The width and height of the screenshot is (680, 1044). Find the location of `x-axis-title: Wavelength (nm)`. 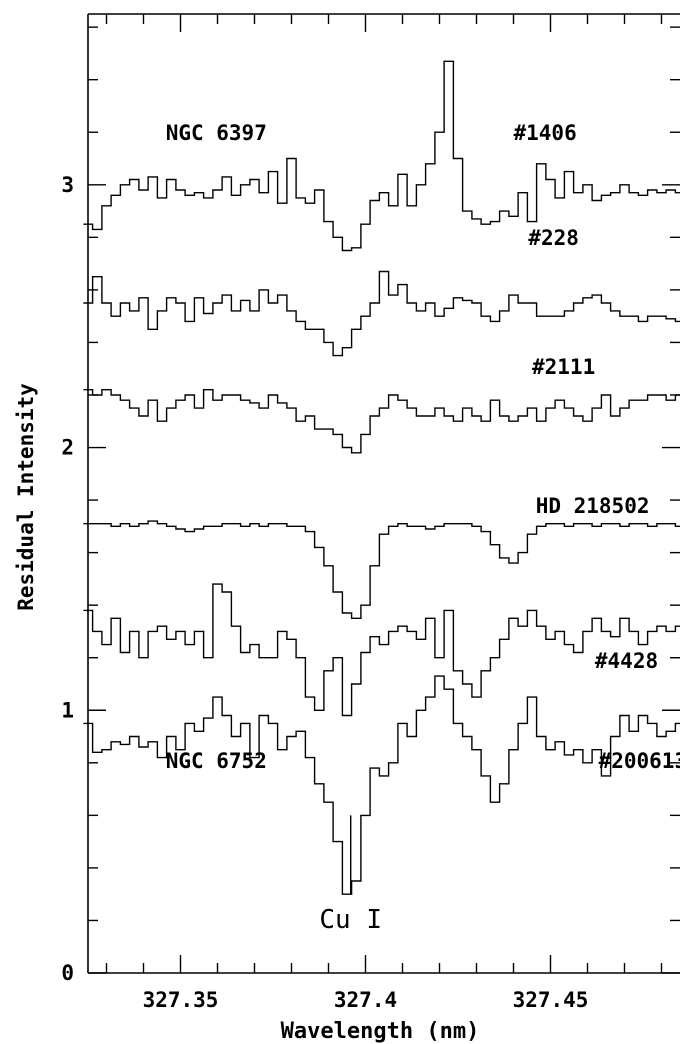

x-axis-title: Wavelength (nm) is located at coordinates (380, 1031).